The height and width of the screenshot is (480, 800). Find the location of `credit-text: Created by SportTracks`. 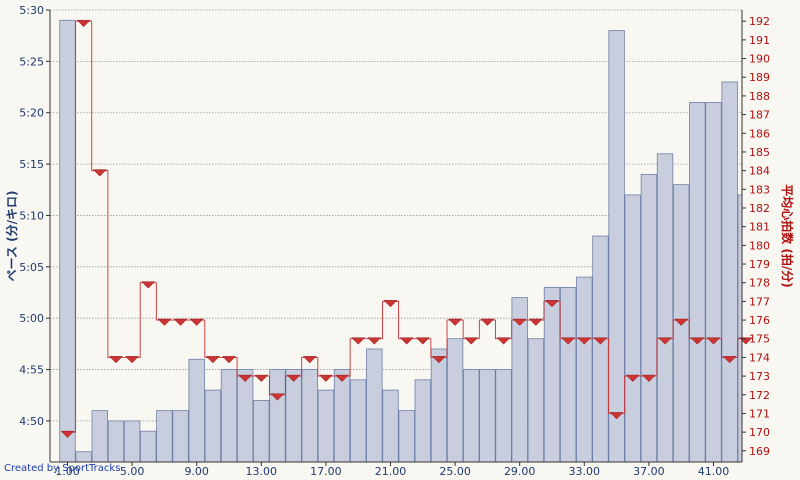

credit-text: Created by SportTracks is located at coordinates (62, 468).